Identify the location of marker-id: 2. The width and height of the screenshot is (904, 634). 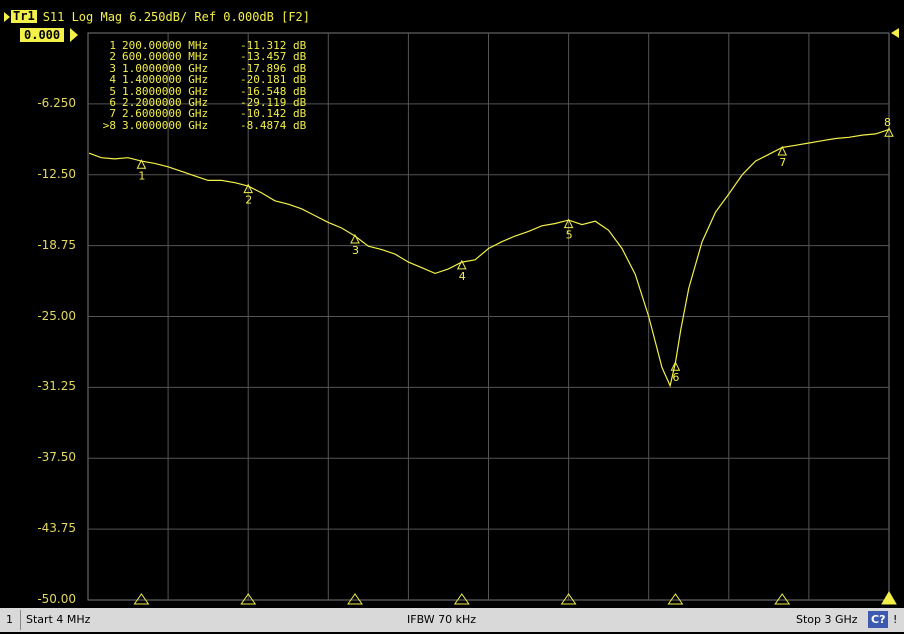
(112, 57).